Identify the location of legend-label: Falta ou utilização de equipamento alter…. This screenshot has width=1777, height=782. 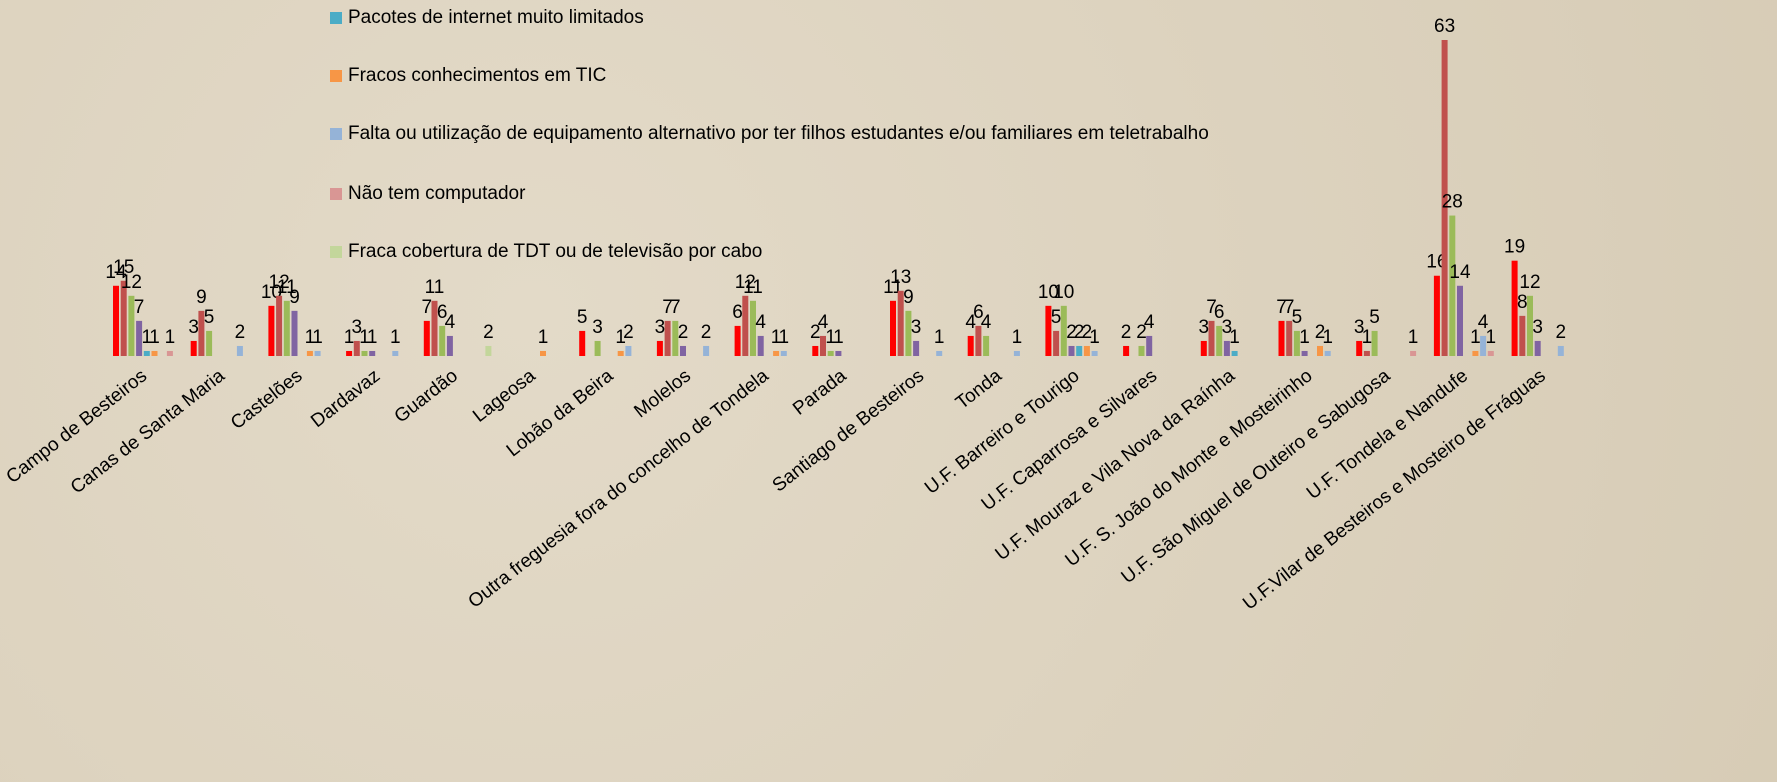
(778, 133).